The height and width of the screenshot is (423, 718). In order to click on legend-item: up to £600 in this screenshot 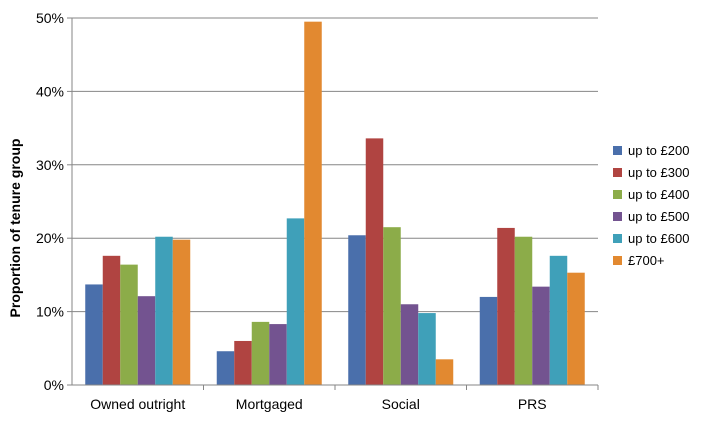, I will do `click(651, 238)`.